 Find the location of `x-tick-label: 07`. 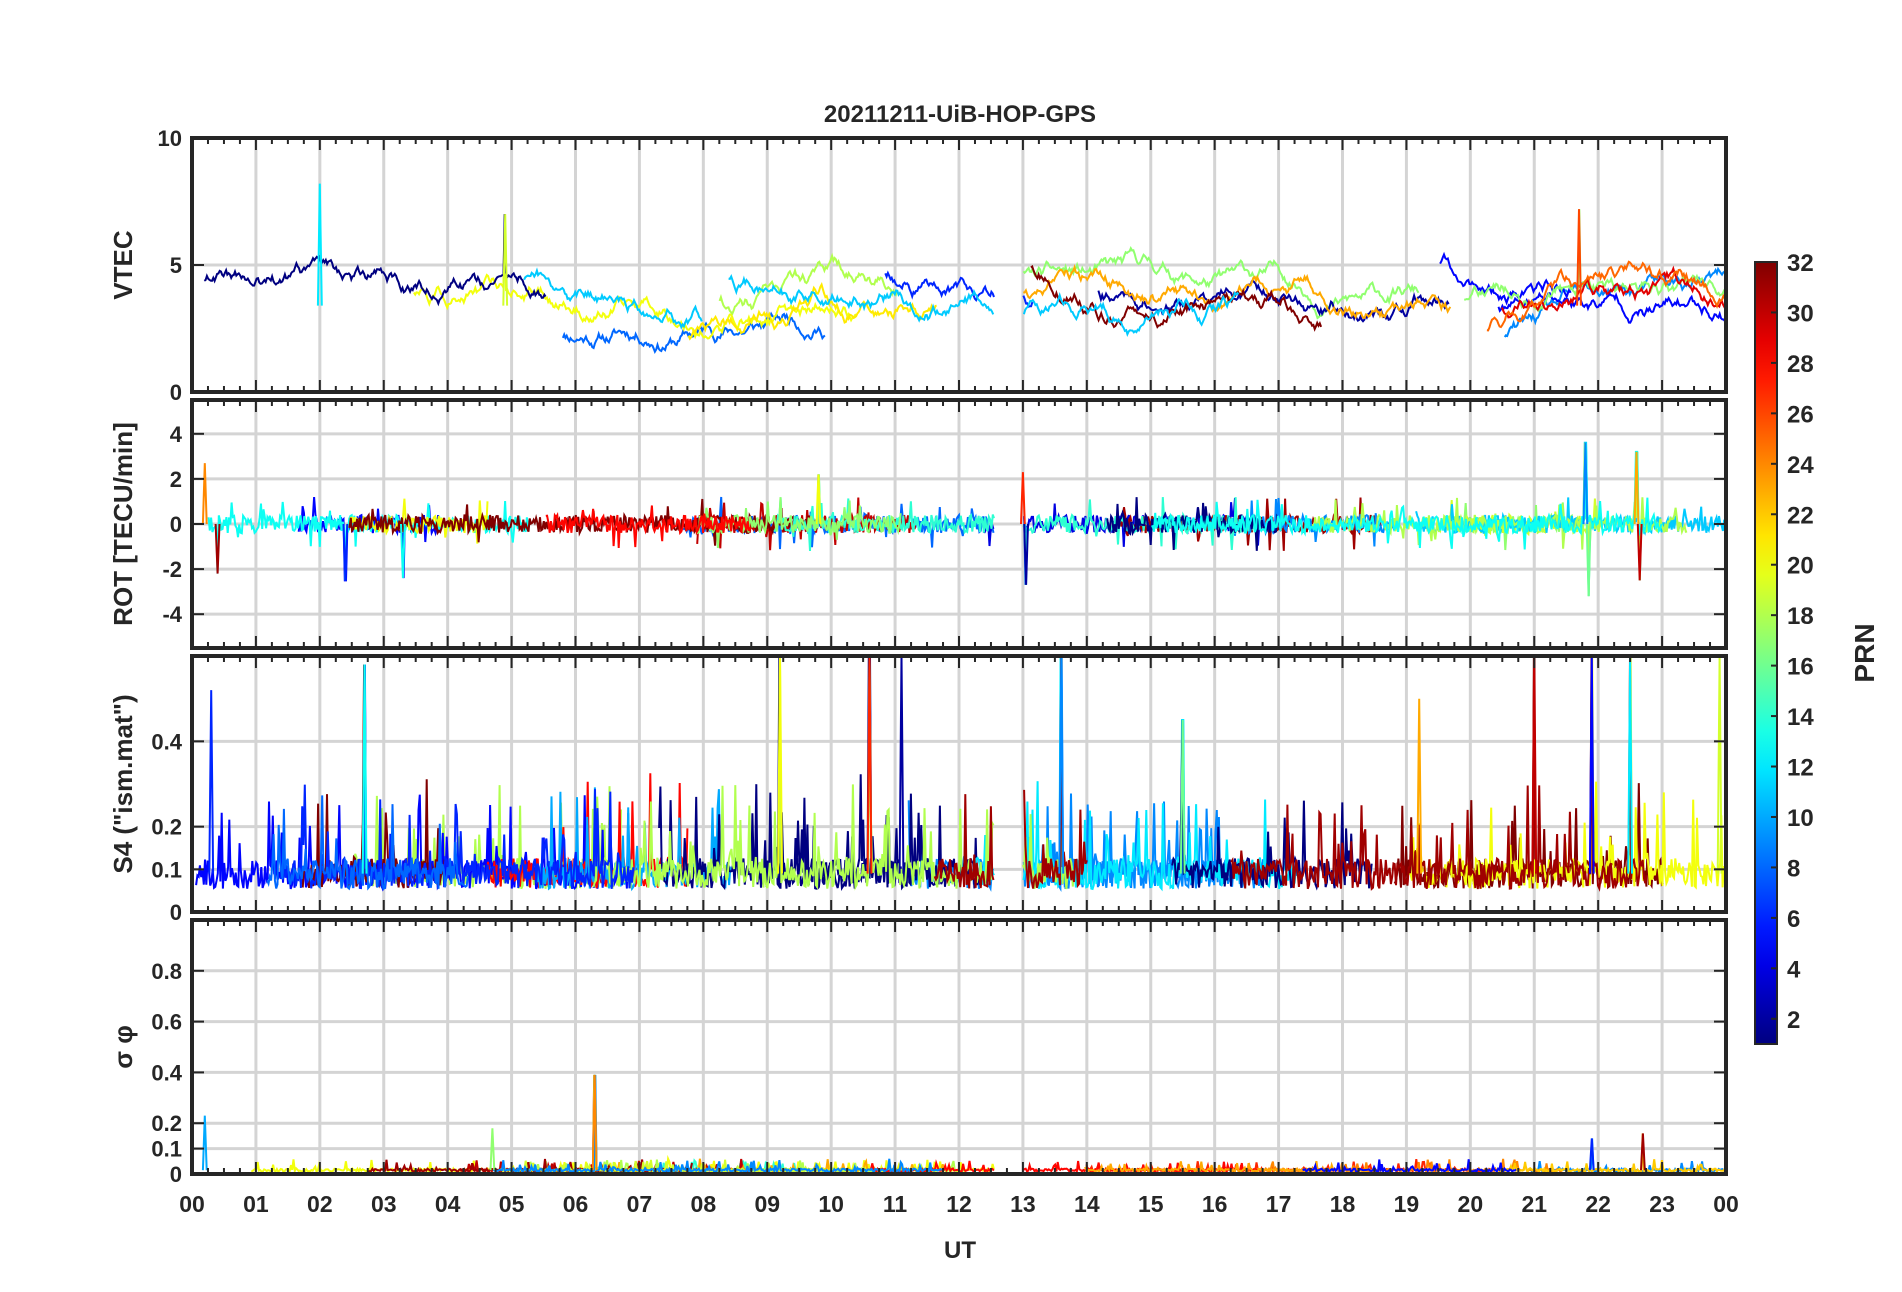

x-tick-label: 07 is located at coordinates (640, 1204).